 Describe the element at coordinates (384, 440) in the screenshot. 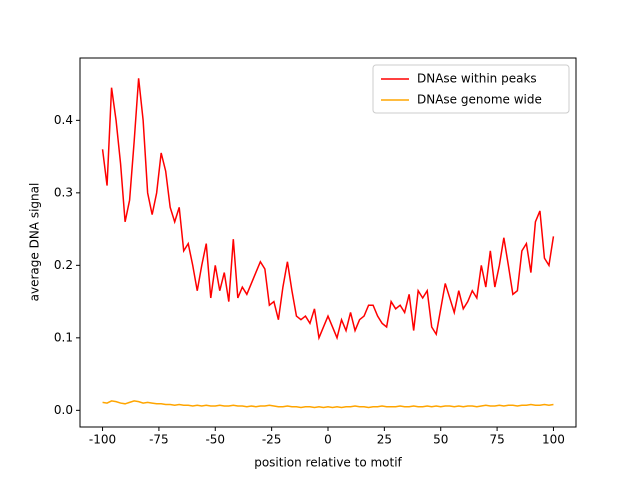

I see `x-tick-label: 25` at that location.